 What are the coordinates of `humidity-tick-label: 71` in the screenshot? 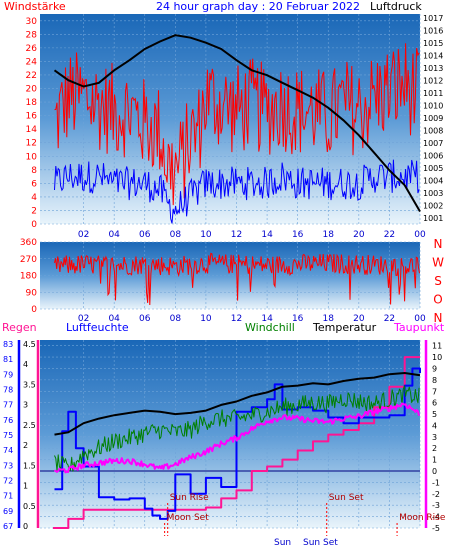 It's located at (8, 496).